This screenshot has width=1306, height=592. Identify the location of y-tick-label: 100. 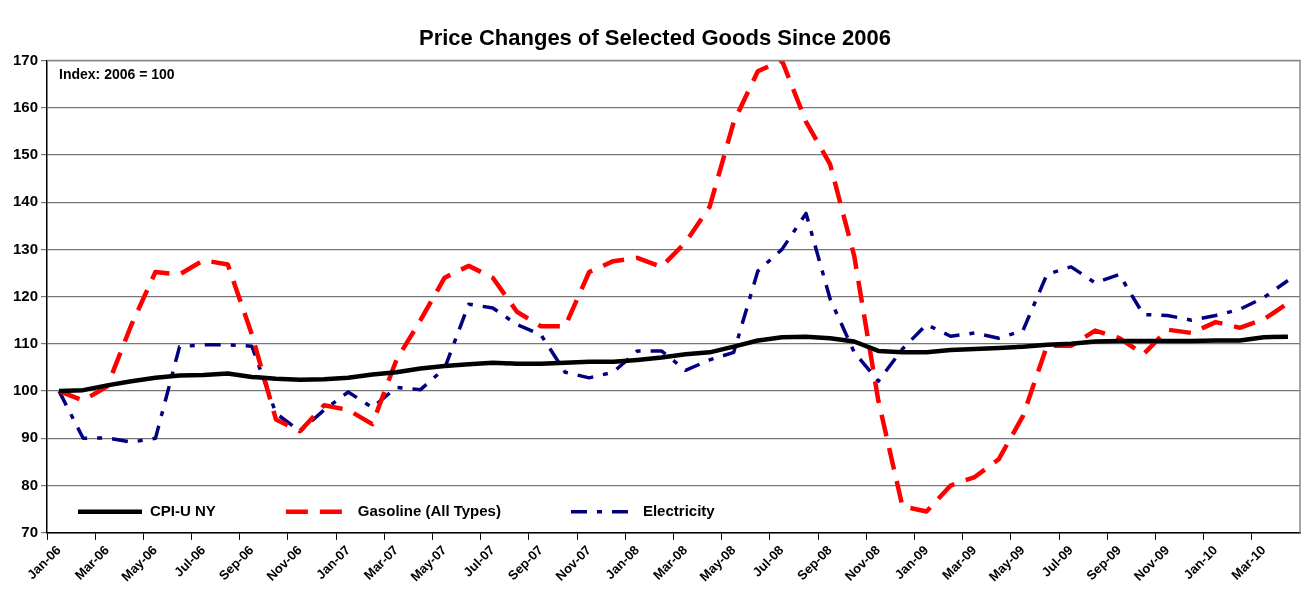
(26, 390).